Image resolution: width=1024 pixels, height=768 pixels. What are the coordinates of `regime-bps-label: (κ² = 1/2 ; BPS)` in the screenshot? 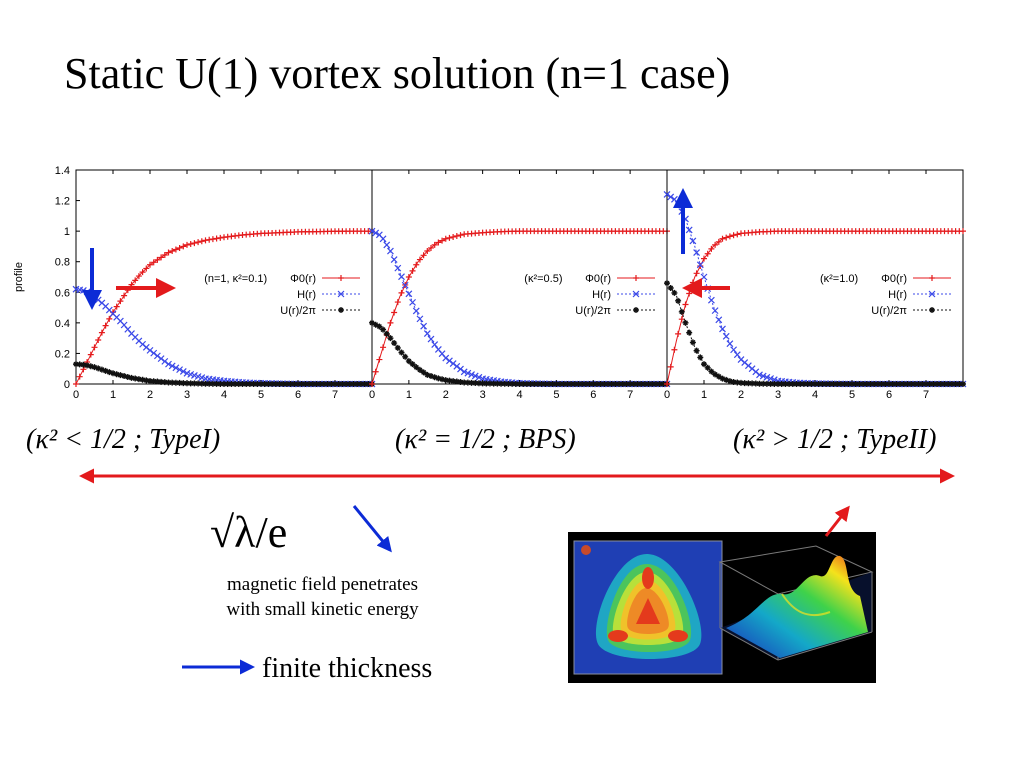 It's located at (485, 439).